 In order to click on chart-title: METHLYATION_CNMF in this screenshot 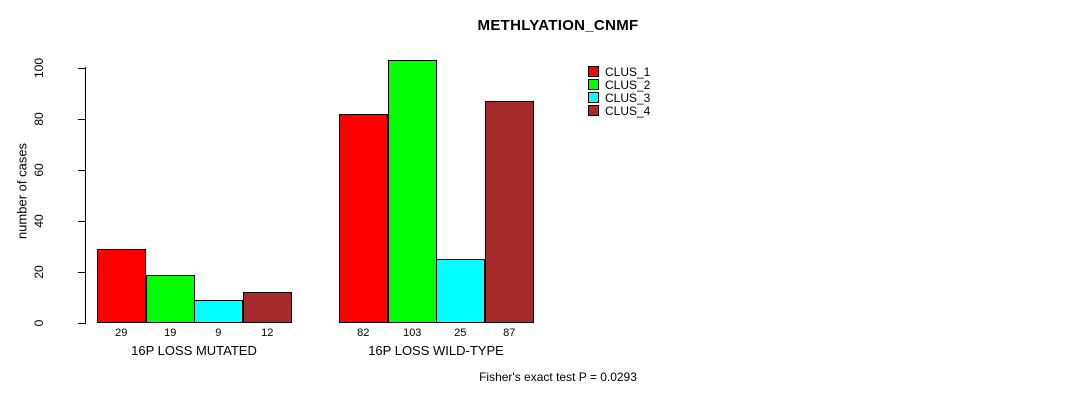, I will do `click(558, 25)`.